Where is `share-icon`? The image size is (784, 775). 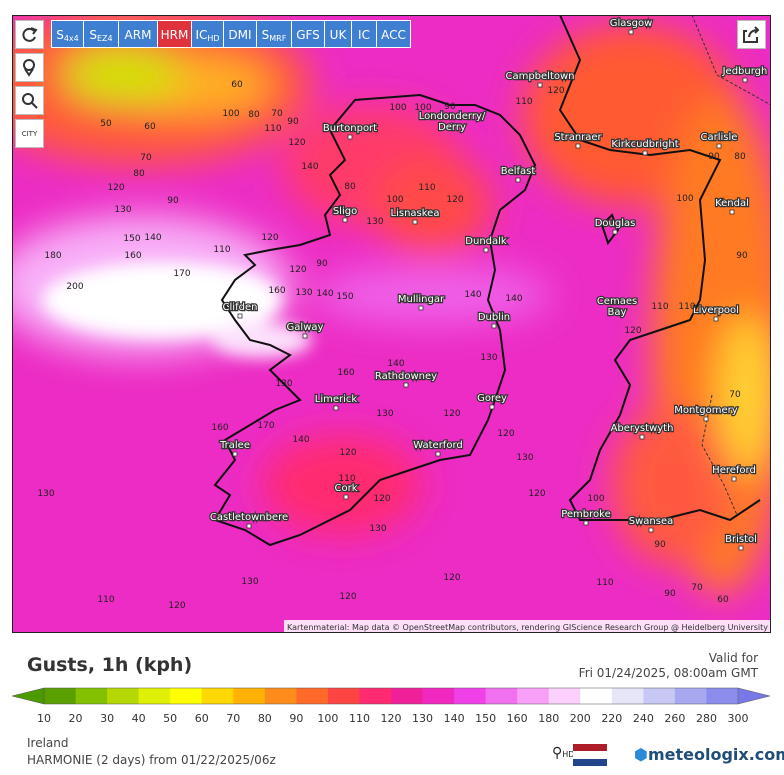 share-icon is located at coordinates (751, 34).